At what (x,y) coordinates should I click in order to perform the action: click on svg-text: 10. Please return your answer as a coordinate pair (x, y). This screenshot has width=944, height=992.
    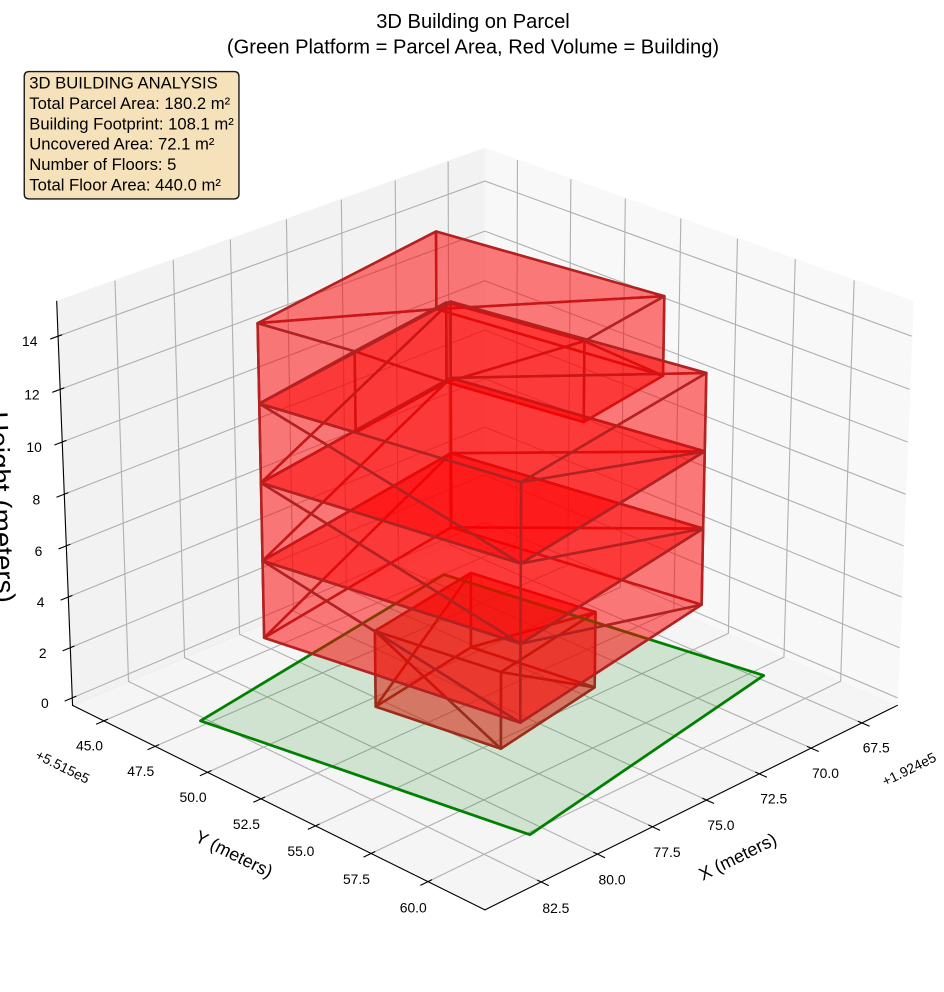
    Looking at the image, I should click on (34, 447).